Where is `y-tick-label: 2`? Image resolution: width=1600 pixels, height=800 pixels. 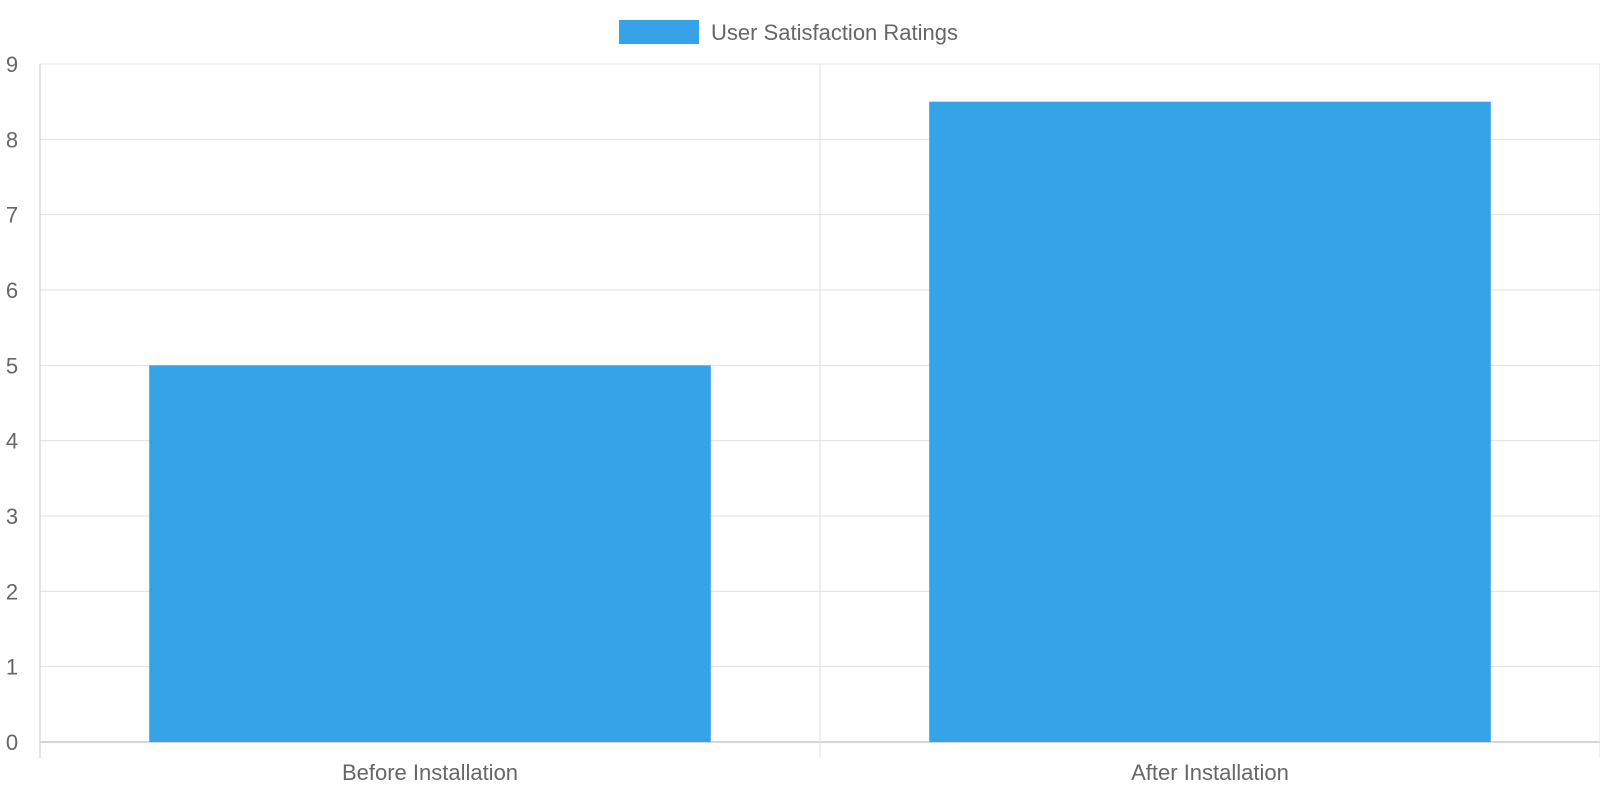 y-tick-label: 2 is located at coordinates (12, 591).